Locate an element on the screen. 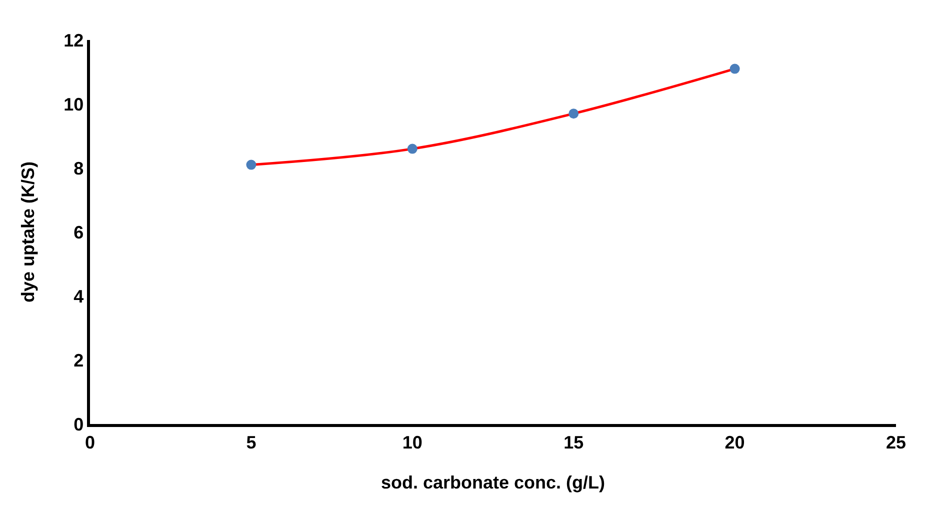 This screenshot has width=926, height=514. x-tick-label: 20 is located at coordinates (734, 442).